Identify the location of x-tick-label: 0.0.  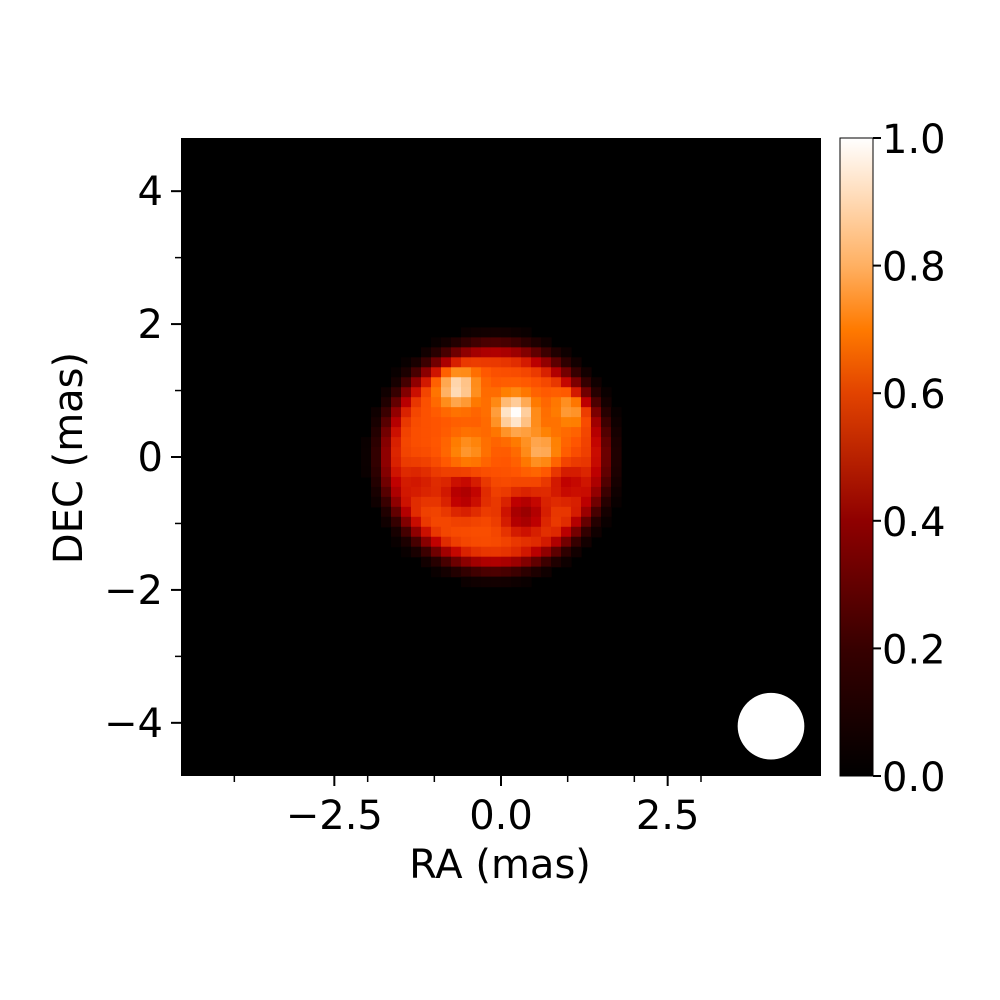
(501, 816).